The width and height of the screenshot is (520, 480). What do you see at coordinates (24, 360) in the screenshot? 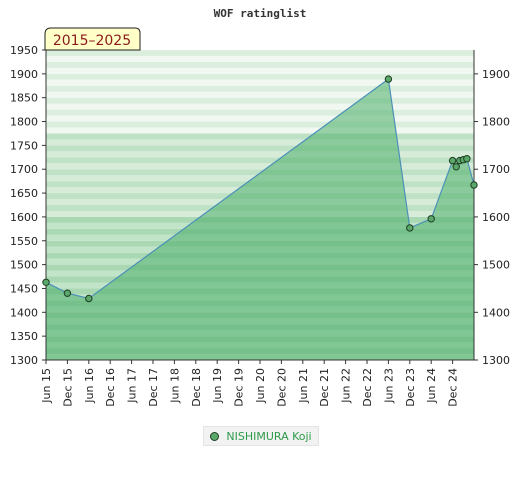
I see `y-tick-left-label: 1300` at bounding box center [24, 360].